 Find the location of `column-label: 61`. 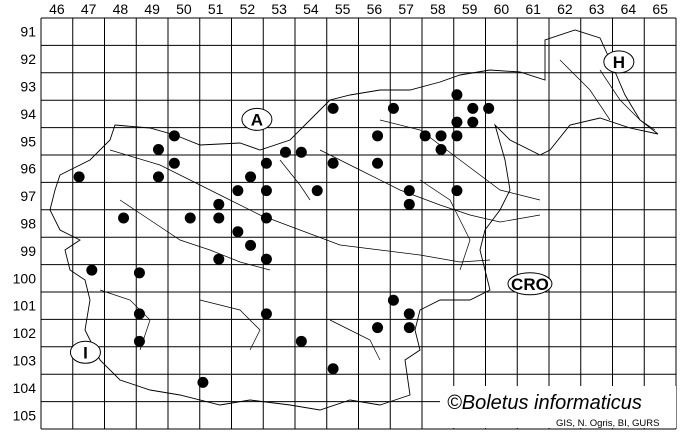

column-label: 61 is located at coordinates (533, 9).